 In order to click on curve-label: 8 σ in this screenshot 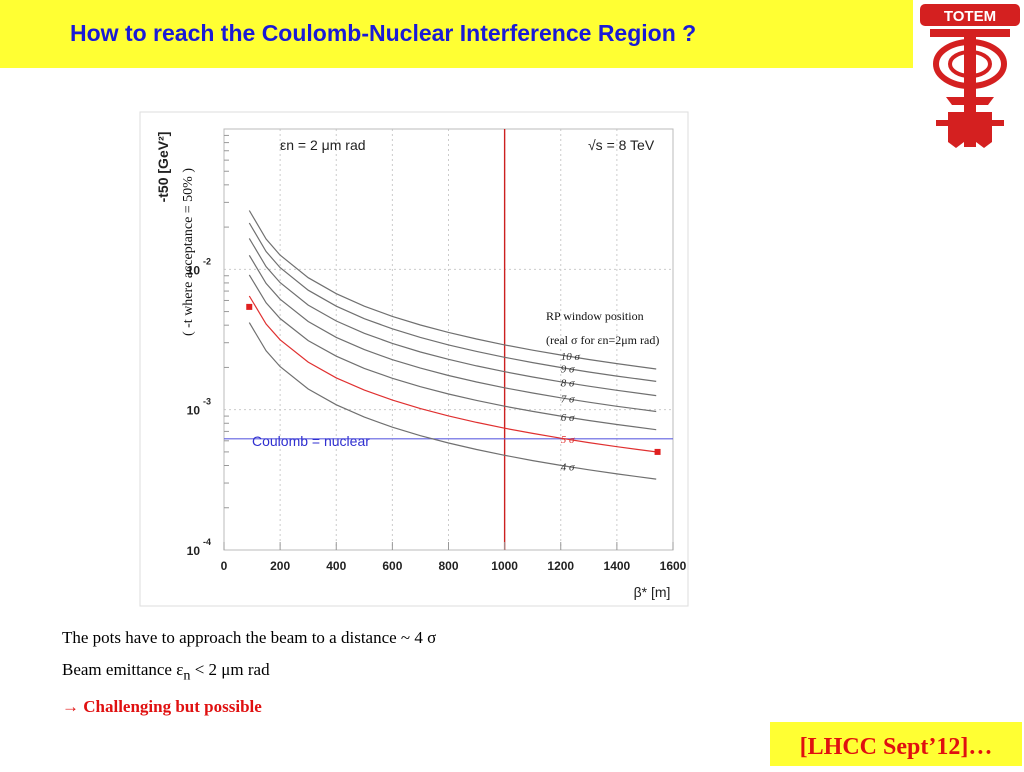, I will do `click(568, 384)`.